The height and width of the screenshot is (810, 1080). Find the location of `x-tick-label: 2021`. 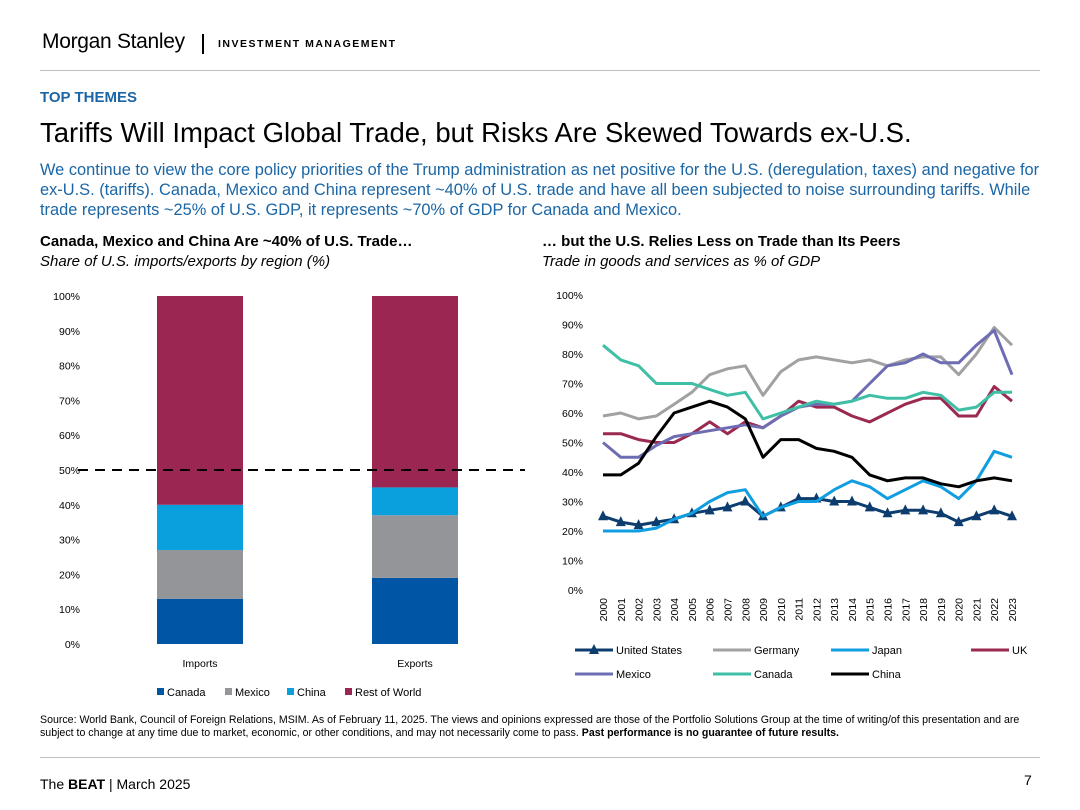

x-tick-label: 2021 is located at coordinates (977, 610).